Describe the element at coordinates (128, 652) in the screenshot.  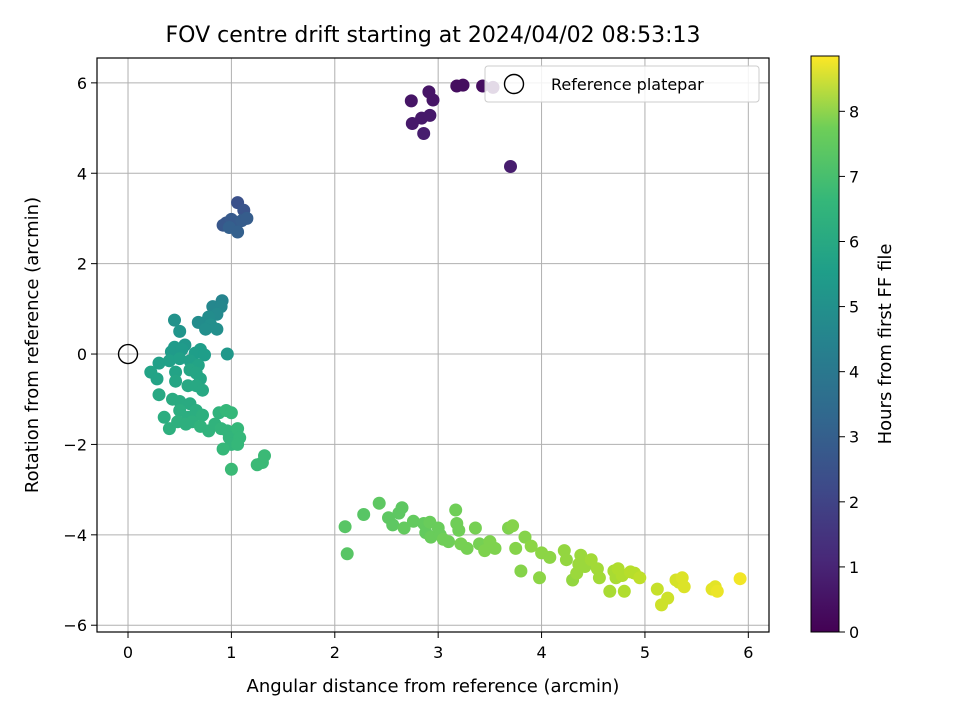
I see `x-tick-label: 0` at that location.